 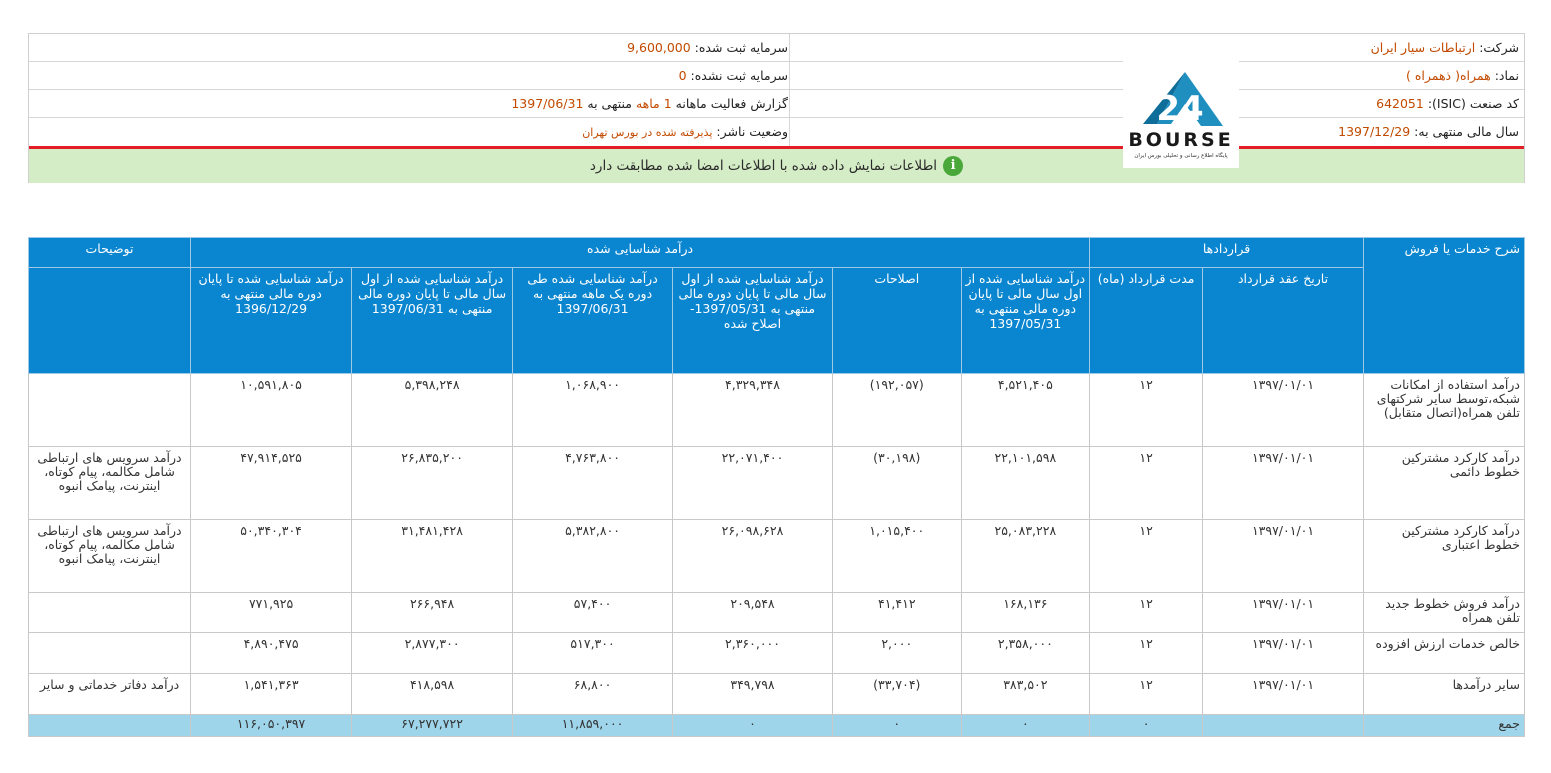 I want to click on cell-ytd-0531: ۲۵,۰۸۳,۲۲۸, so click(x=1025, y=556).